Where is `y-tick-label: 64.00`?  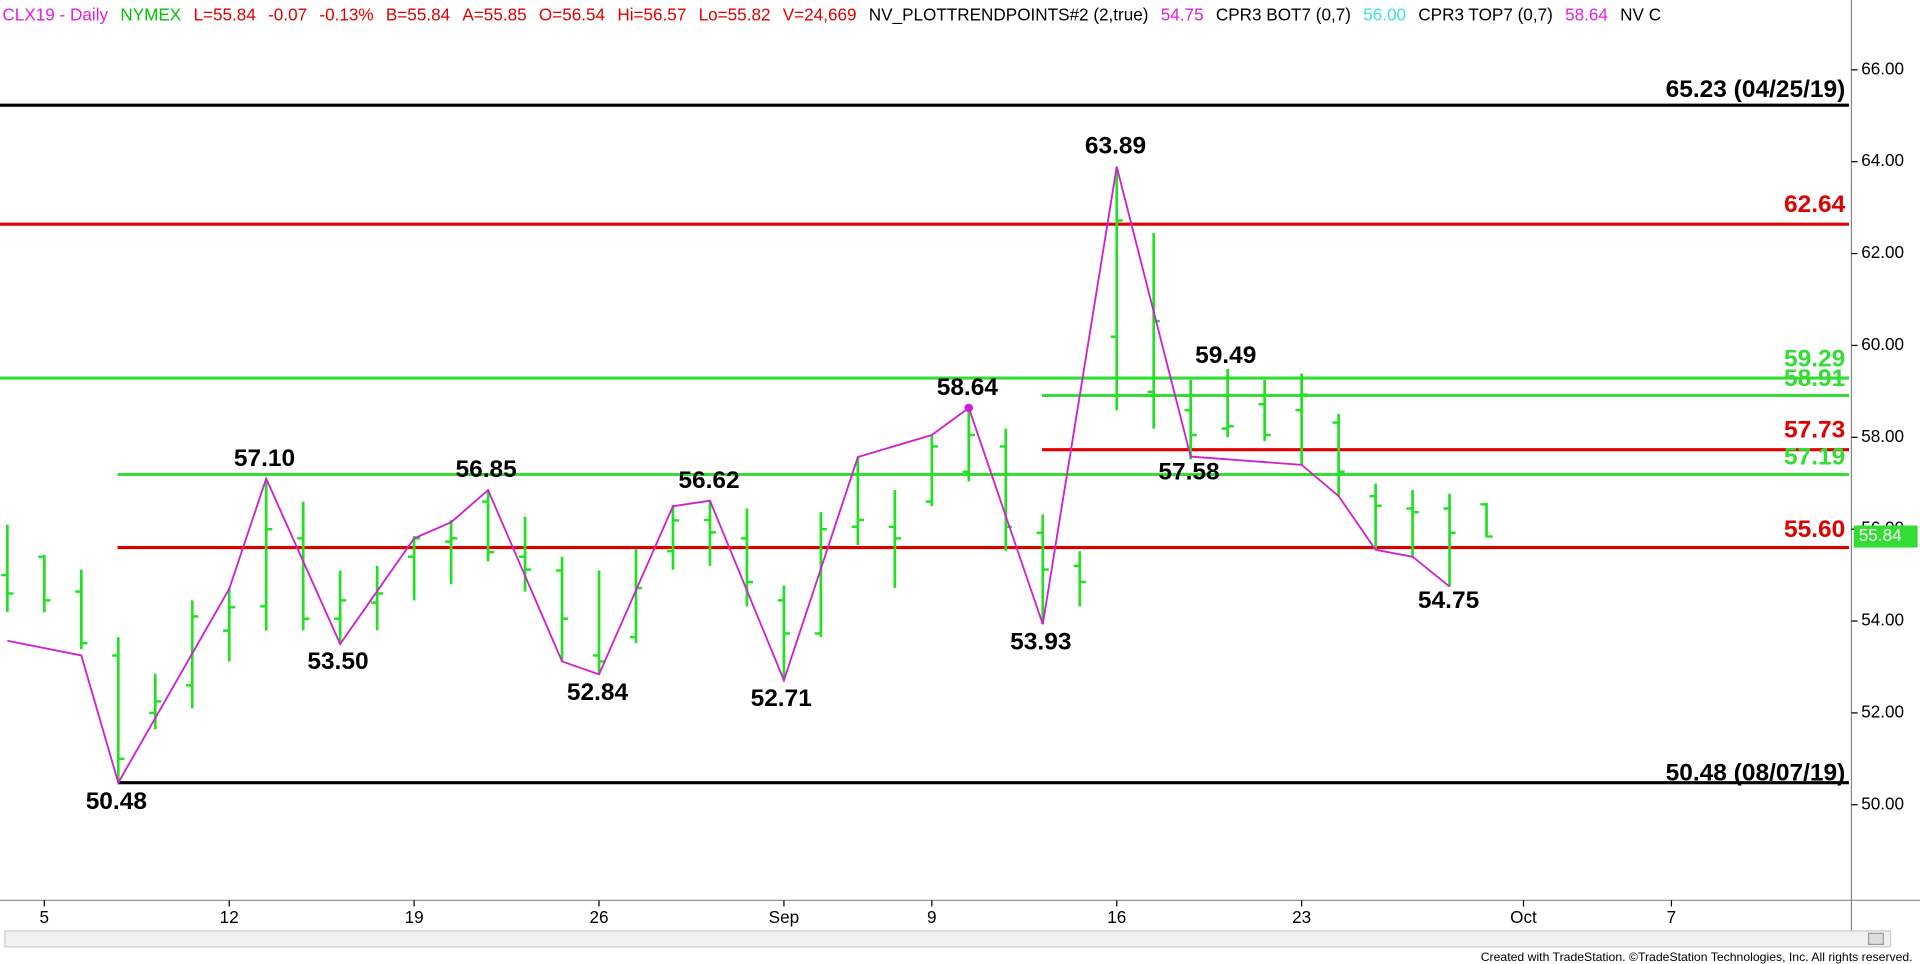
y-tick-label: 64.00 is located at coordinates (1882, 160).